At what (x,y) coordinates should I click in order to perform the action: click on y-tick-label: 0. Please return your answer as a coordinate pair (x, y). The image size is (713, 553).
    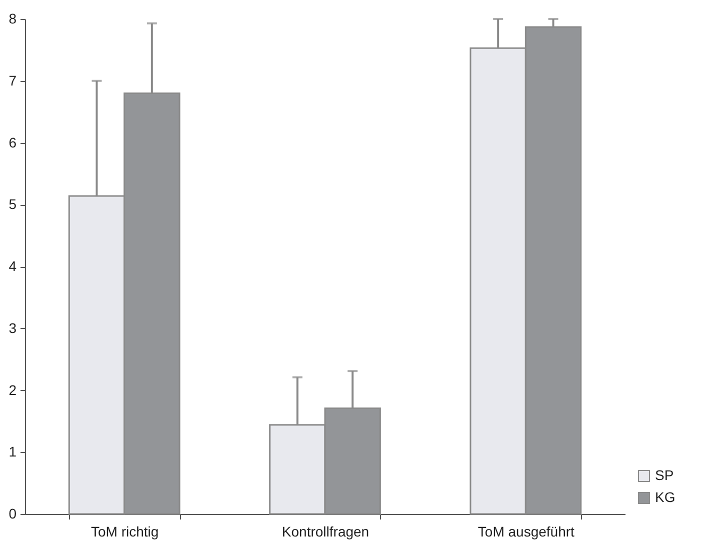
    Looking at the image, I should click on (12, 514).